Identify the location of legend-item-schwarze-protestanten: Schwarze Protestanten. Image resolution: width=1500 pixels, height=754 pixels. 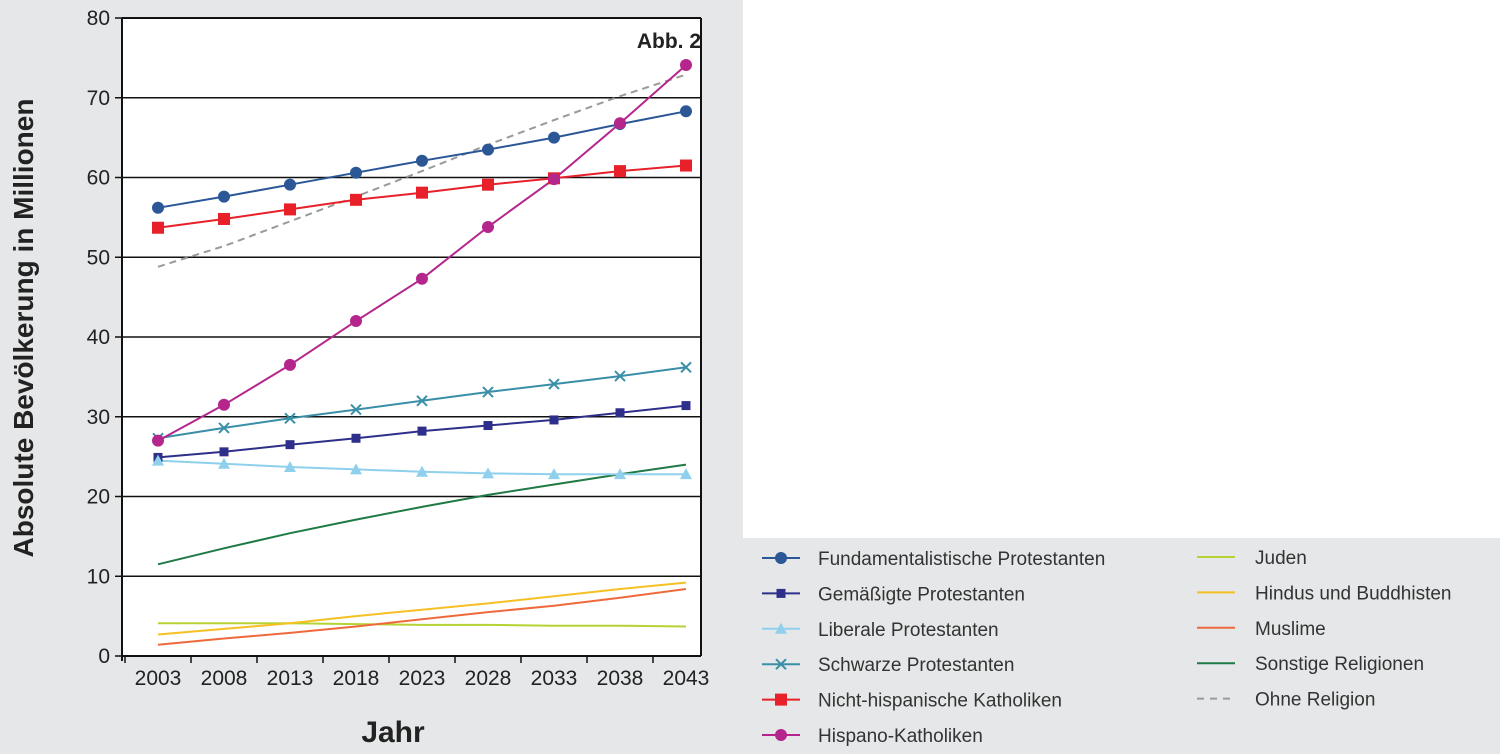
(888, 665).